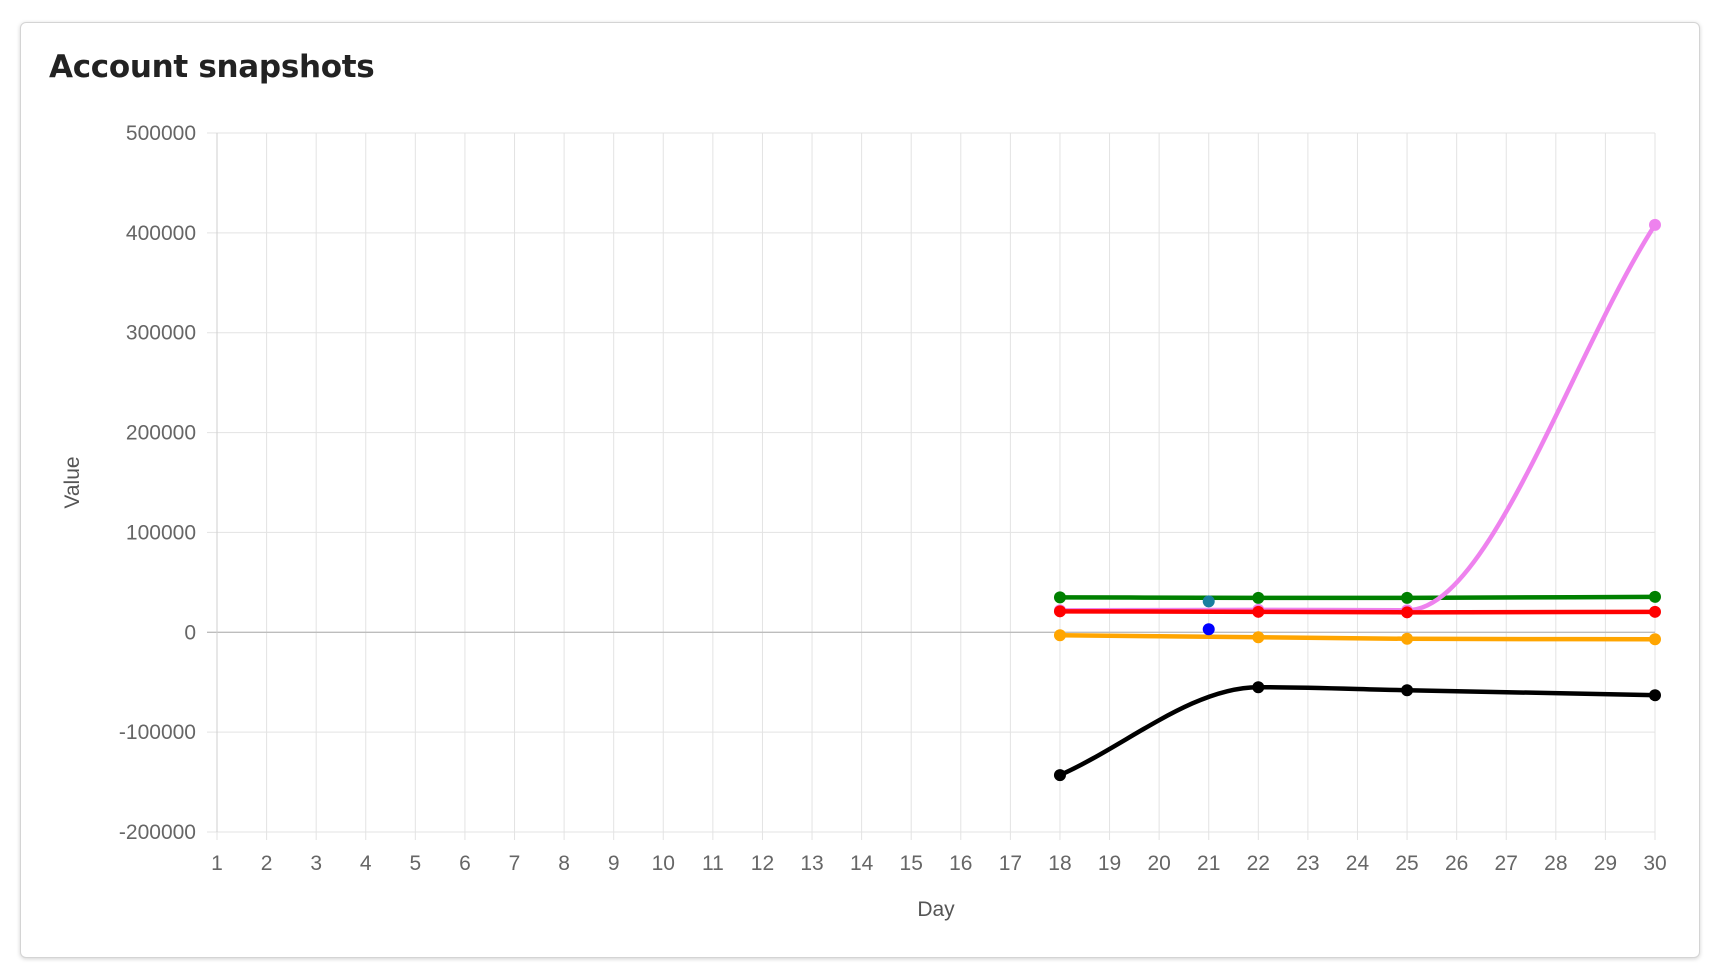 Image resolution: width=1718 pixels, height=980 pixels. I want to click on x-tick-label: 18, so click(1059, 863).